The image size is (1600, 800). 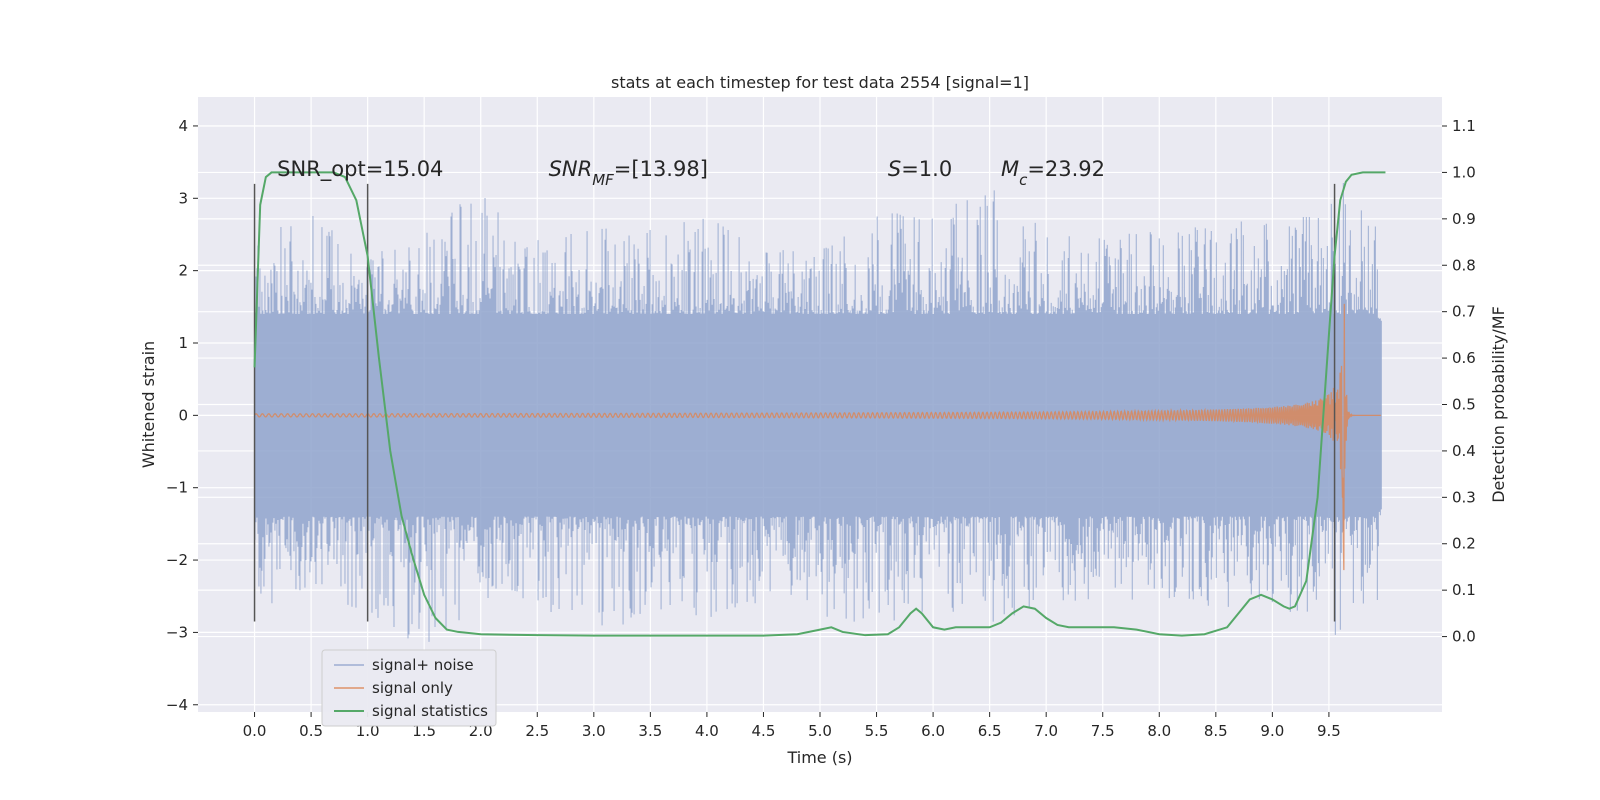 What do you see at coordinates (1103, 731) in the screenshot?
I see `x-tick-label: 7.5` at bounding box center [1103, 731].